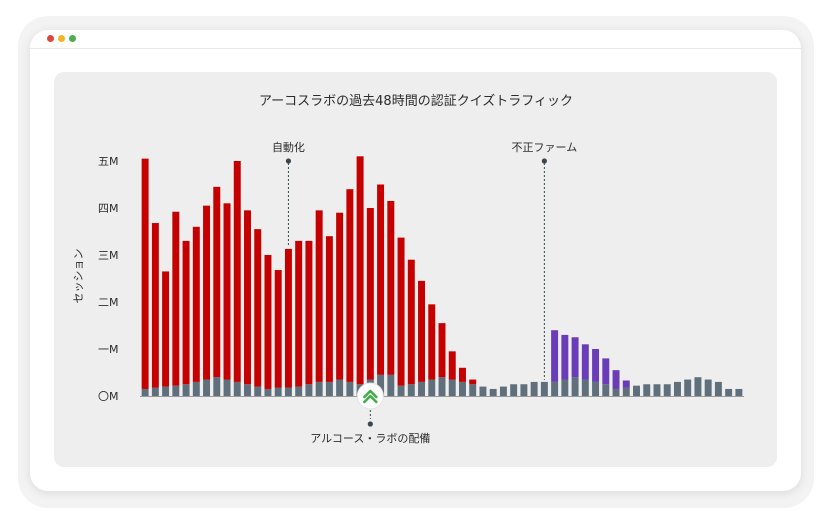 The width and height of the screenshot is (831, 524). Describe the element at coordinates (72, 38) in the screenshot. I see `maximize-dot-icon` at that location.